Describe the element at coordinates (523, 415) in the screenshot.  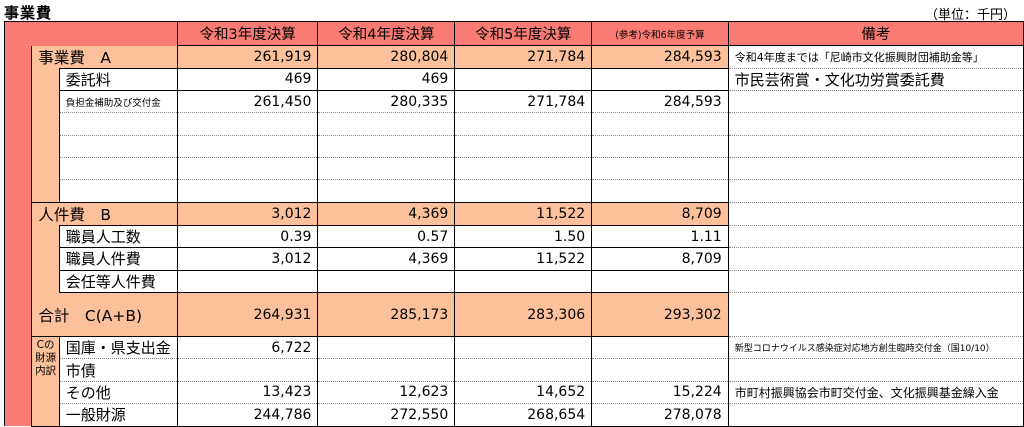
I see `cell-value: 268,654` at that location.